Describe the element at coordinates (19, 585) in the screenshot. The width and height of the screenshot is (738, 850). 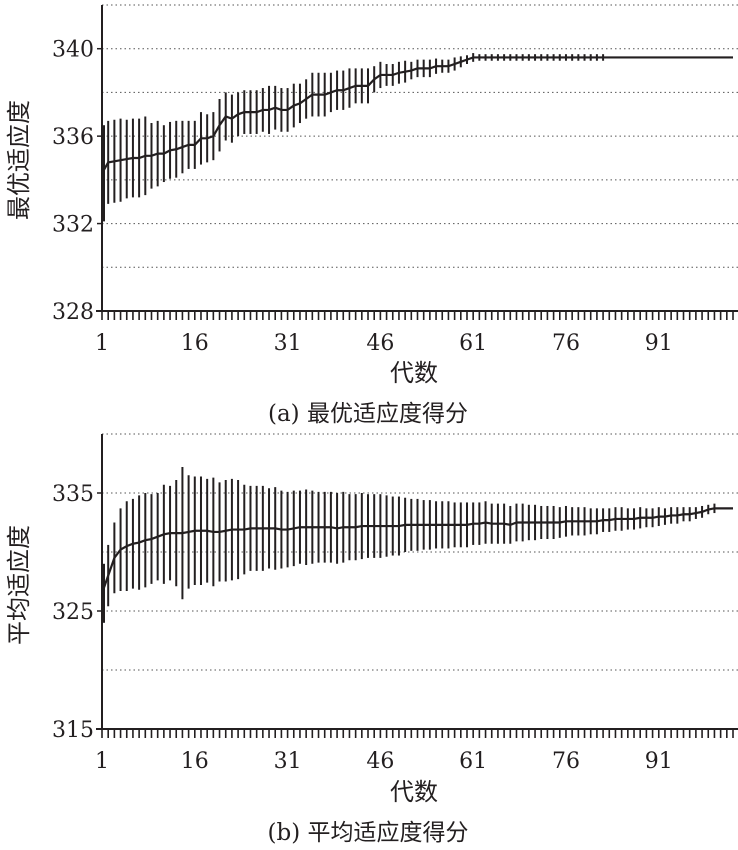
I see `y-axis-label: 平均适应度` at that location.